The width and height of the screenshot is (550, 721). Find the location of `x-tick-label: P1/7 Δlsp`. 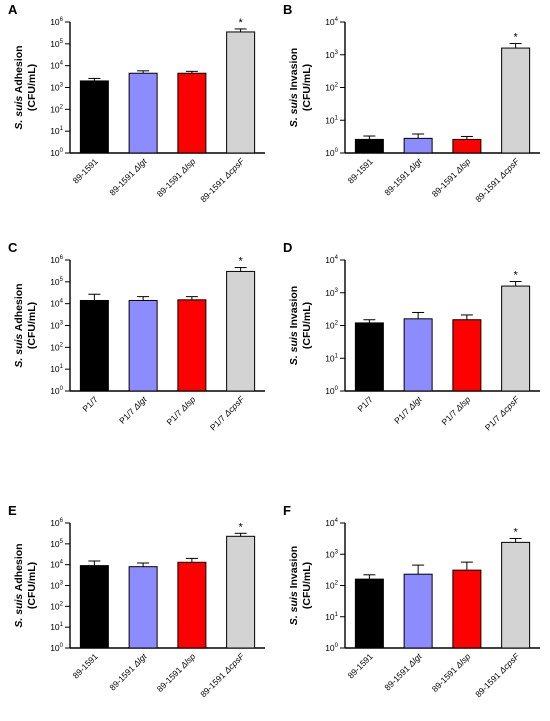

x-tick-label: P1/7 Δlsp is located at coordinates (180, 410).